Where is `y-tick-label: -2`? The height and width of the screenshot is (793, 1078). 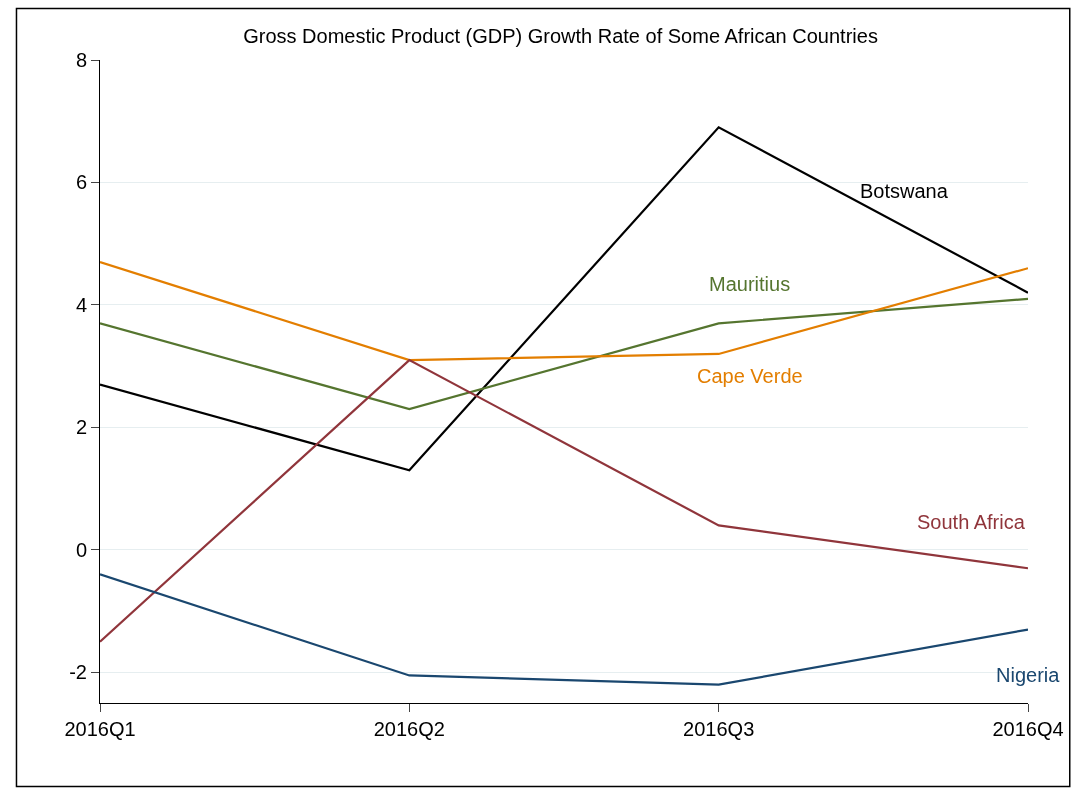
y-tick-label: -2 is located at coordinates (78, 672).